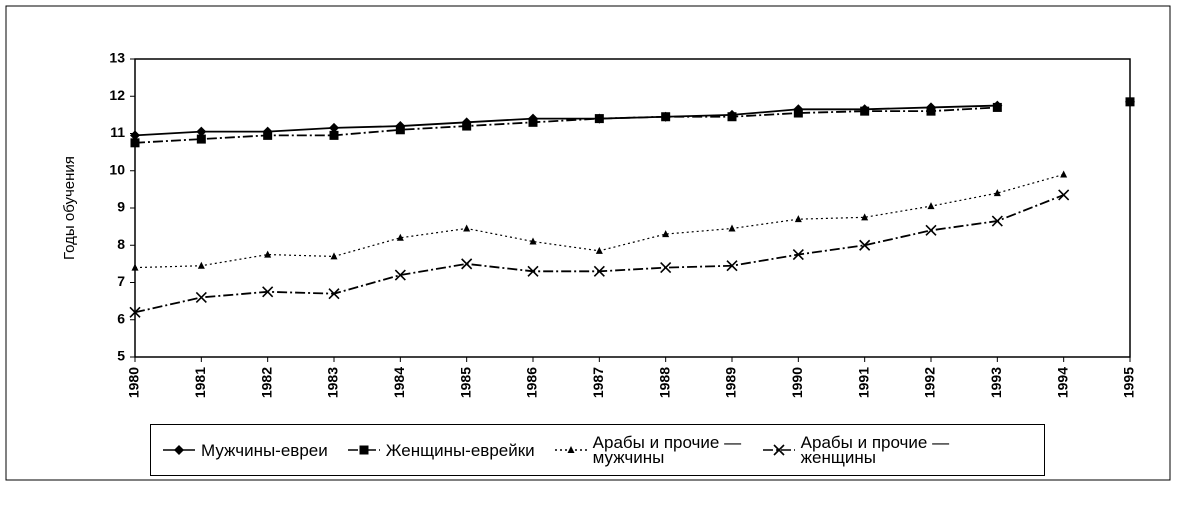 The width and height of the screenshot is (1179, 514). I want to click on x-tick-label: 1990, so click(797, 382).